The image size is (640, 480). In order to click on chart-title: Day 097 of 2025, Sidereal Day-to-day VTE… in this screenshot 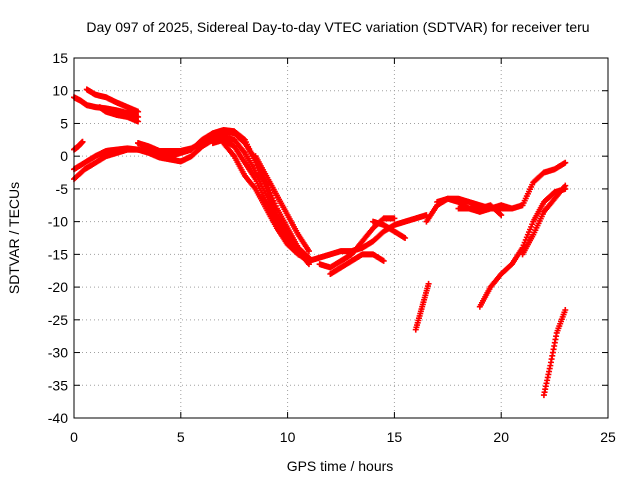, I will do `click(337, 27)`.